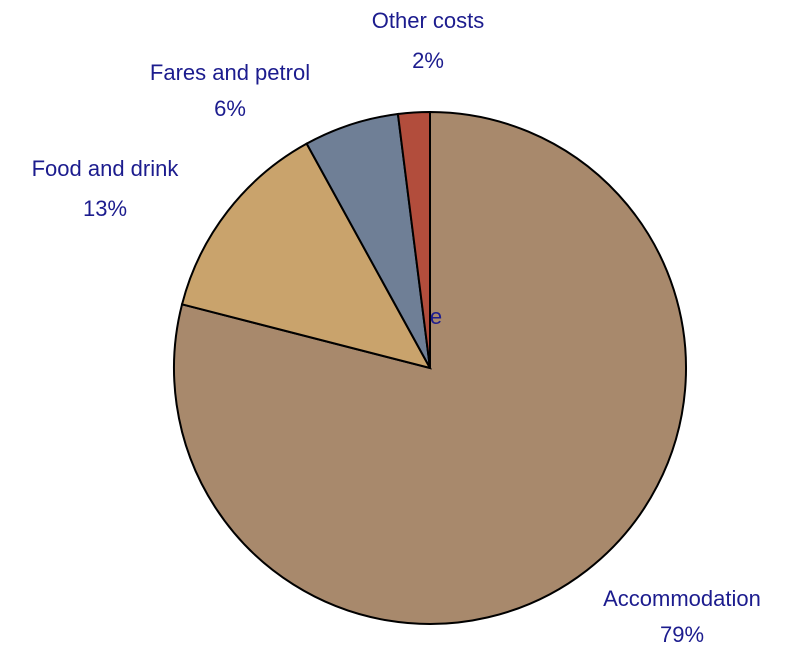 The height and width of the screenshot is (651, 791). I want to click on value-label: 13%, so click(105, 208).